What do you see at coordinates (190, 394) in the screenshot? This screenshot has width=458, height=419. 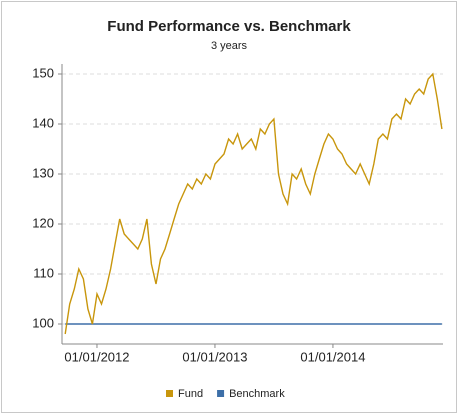 I see `legend-label: Fund` at bounding box center [190, 394].